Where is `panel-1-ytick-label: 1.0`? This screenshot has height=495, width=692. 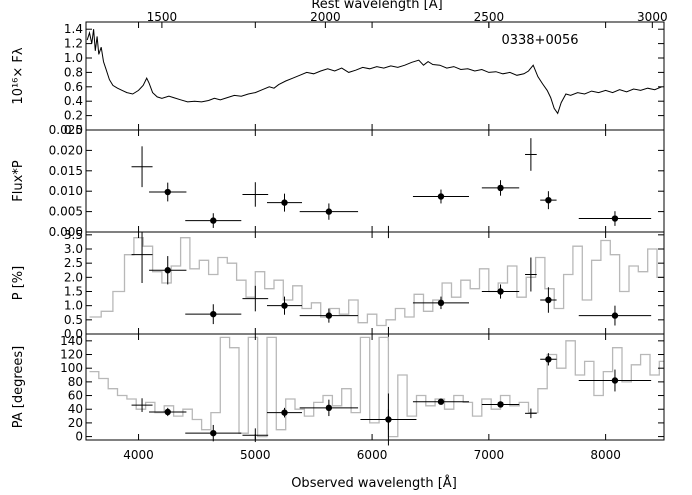
panel-1-ytick-label: 1.0 is located at coordinates (73, 58).